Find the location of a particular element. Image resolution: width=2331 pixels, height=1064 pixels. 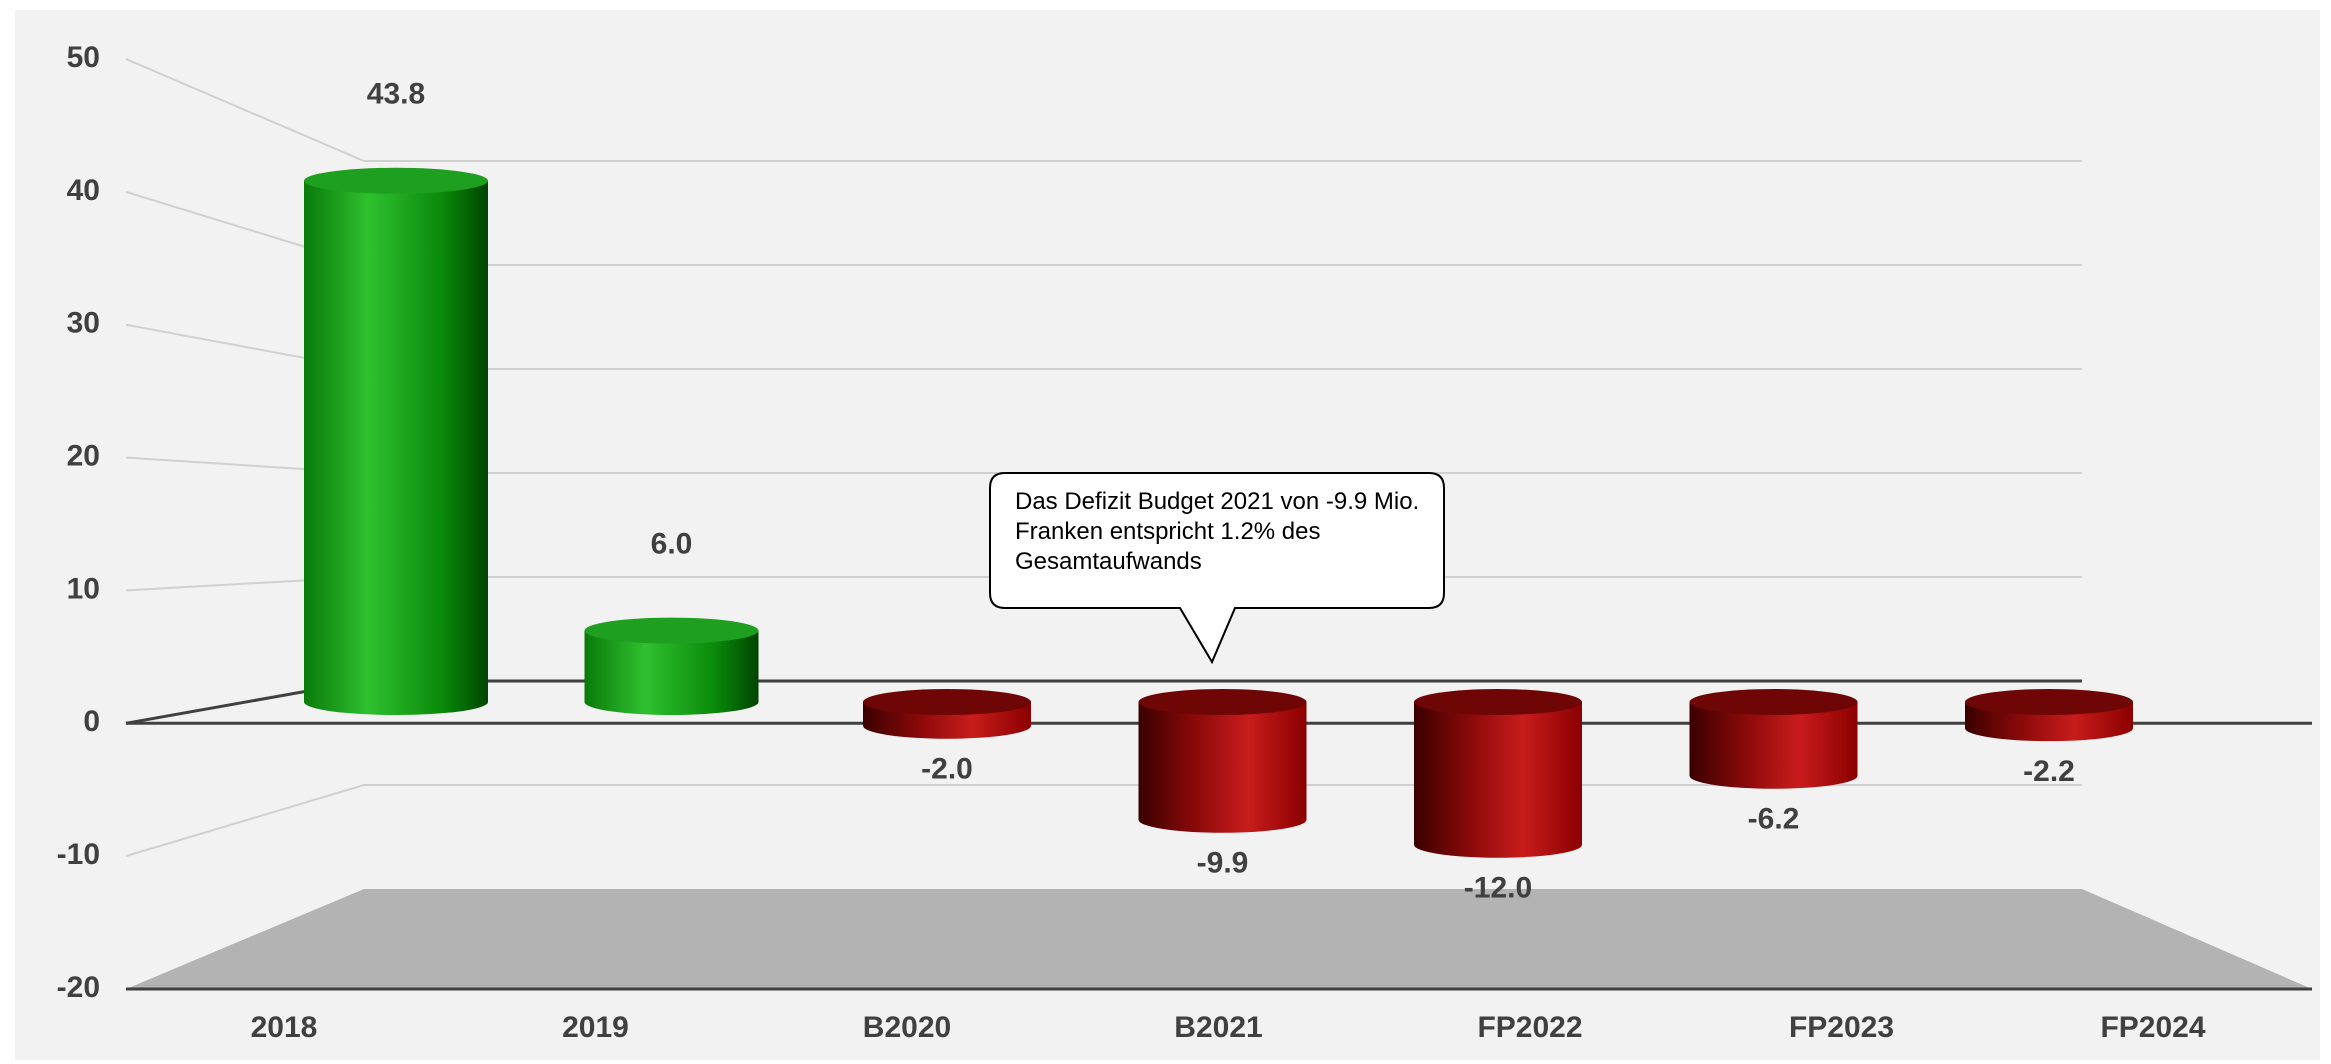

y-tick-label: -20 is located at coordinates (78, 987).